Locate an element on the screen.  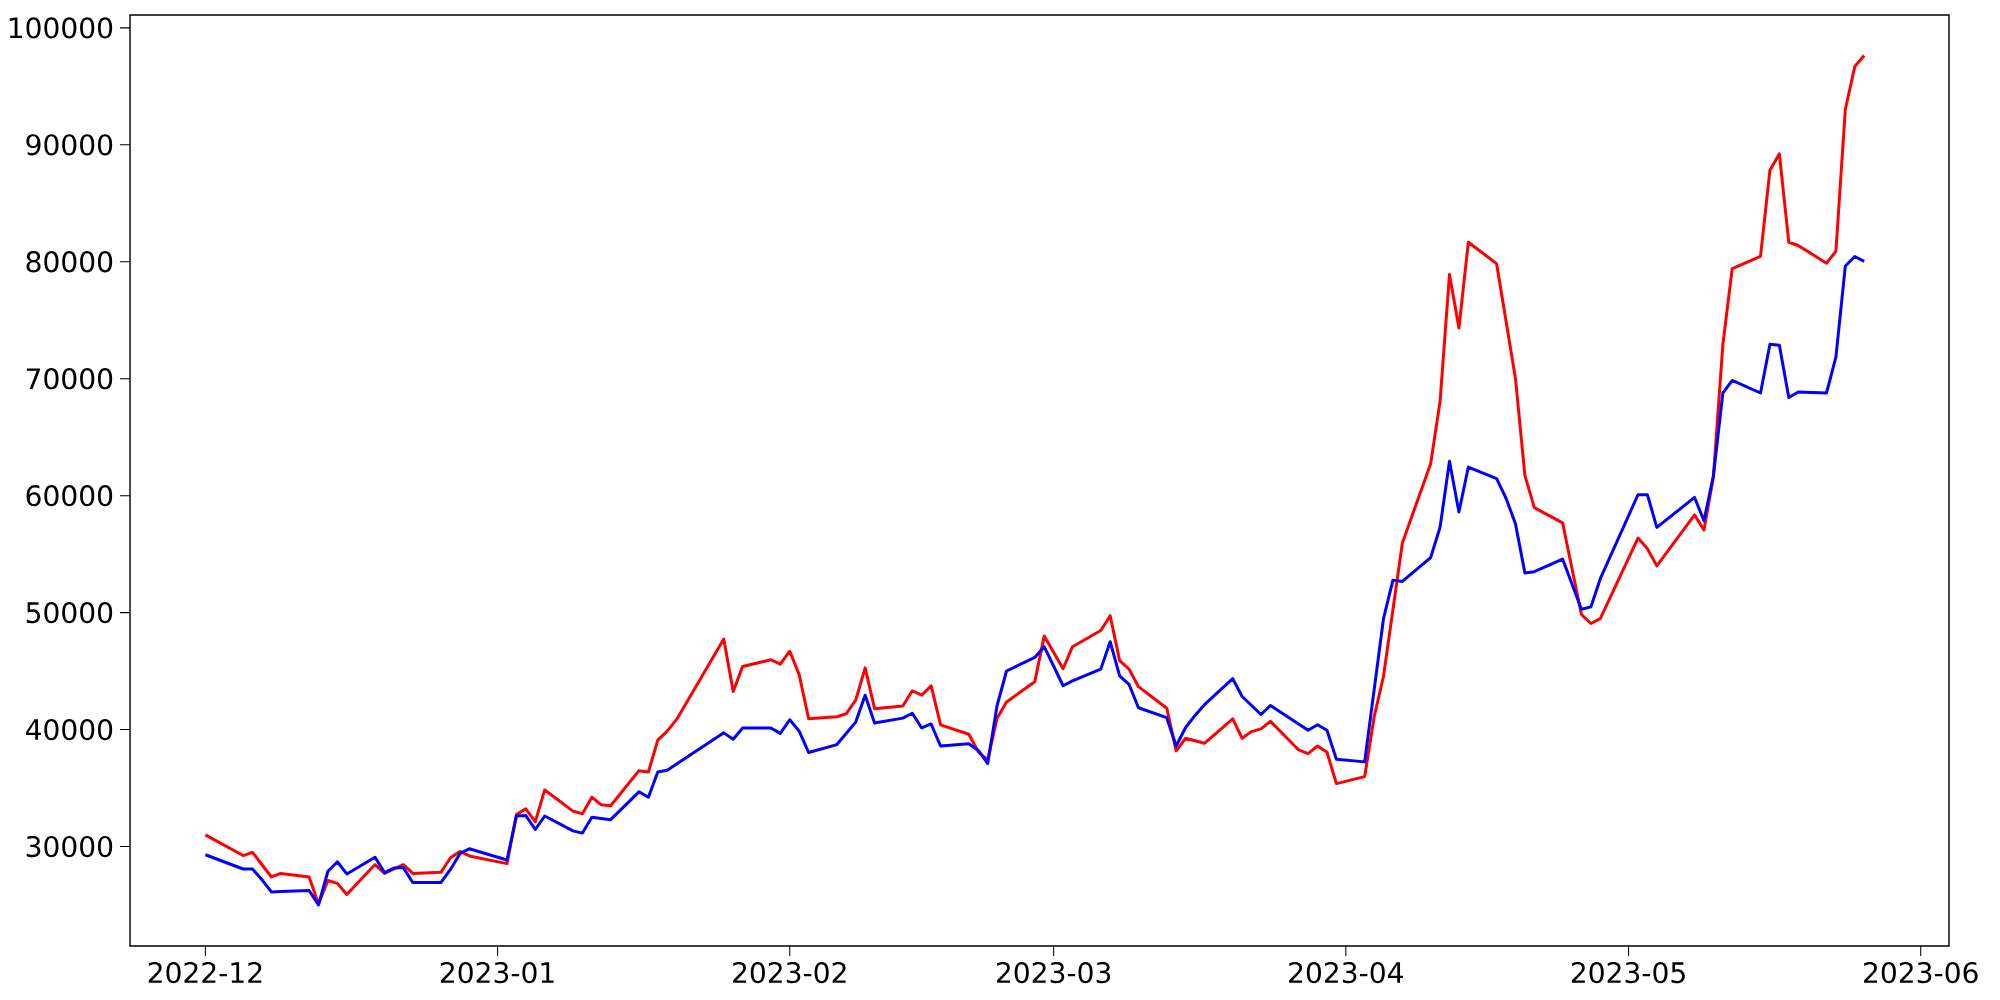
x-tick-label: 2023-04 is located at coordinates (1346, 972).